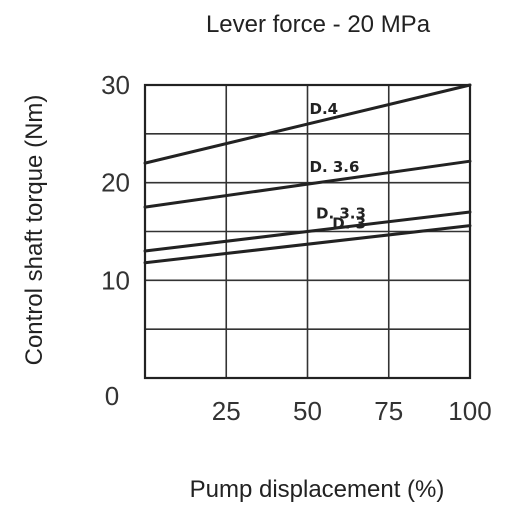 The height and width of the screenshot is (506, 515). What do you see at coordinates (307, 411) in the screenshot?
I see `x-tick-label: 50` at bounding box center [307, 411].